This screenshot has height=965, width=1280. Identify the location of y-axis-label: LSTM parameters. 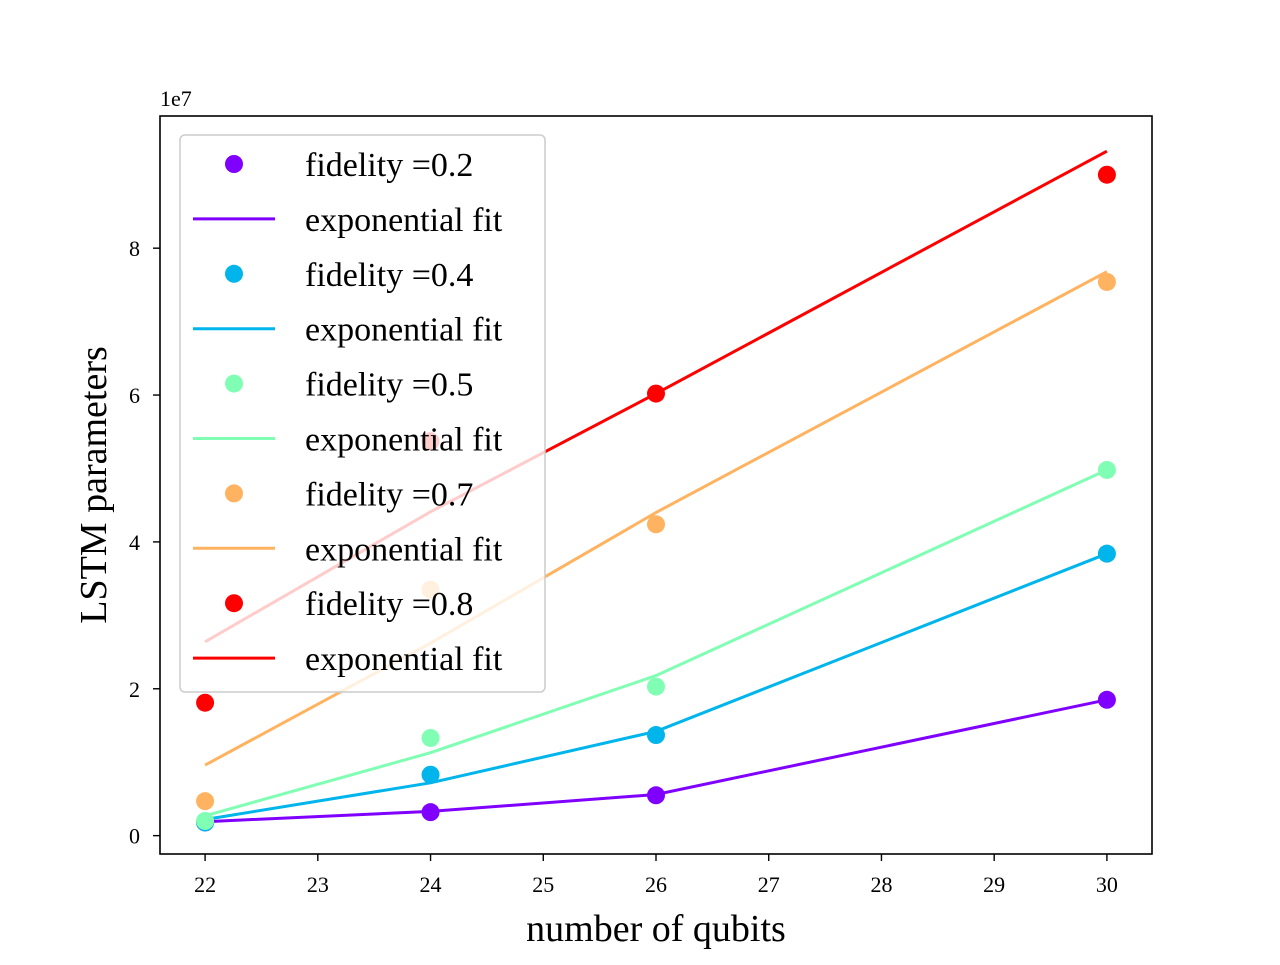
(94, 485).